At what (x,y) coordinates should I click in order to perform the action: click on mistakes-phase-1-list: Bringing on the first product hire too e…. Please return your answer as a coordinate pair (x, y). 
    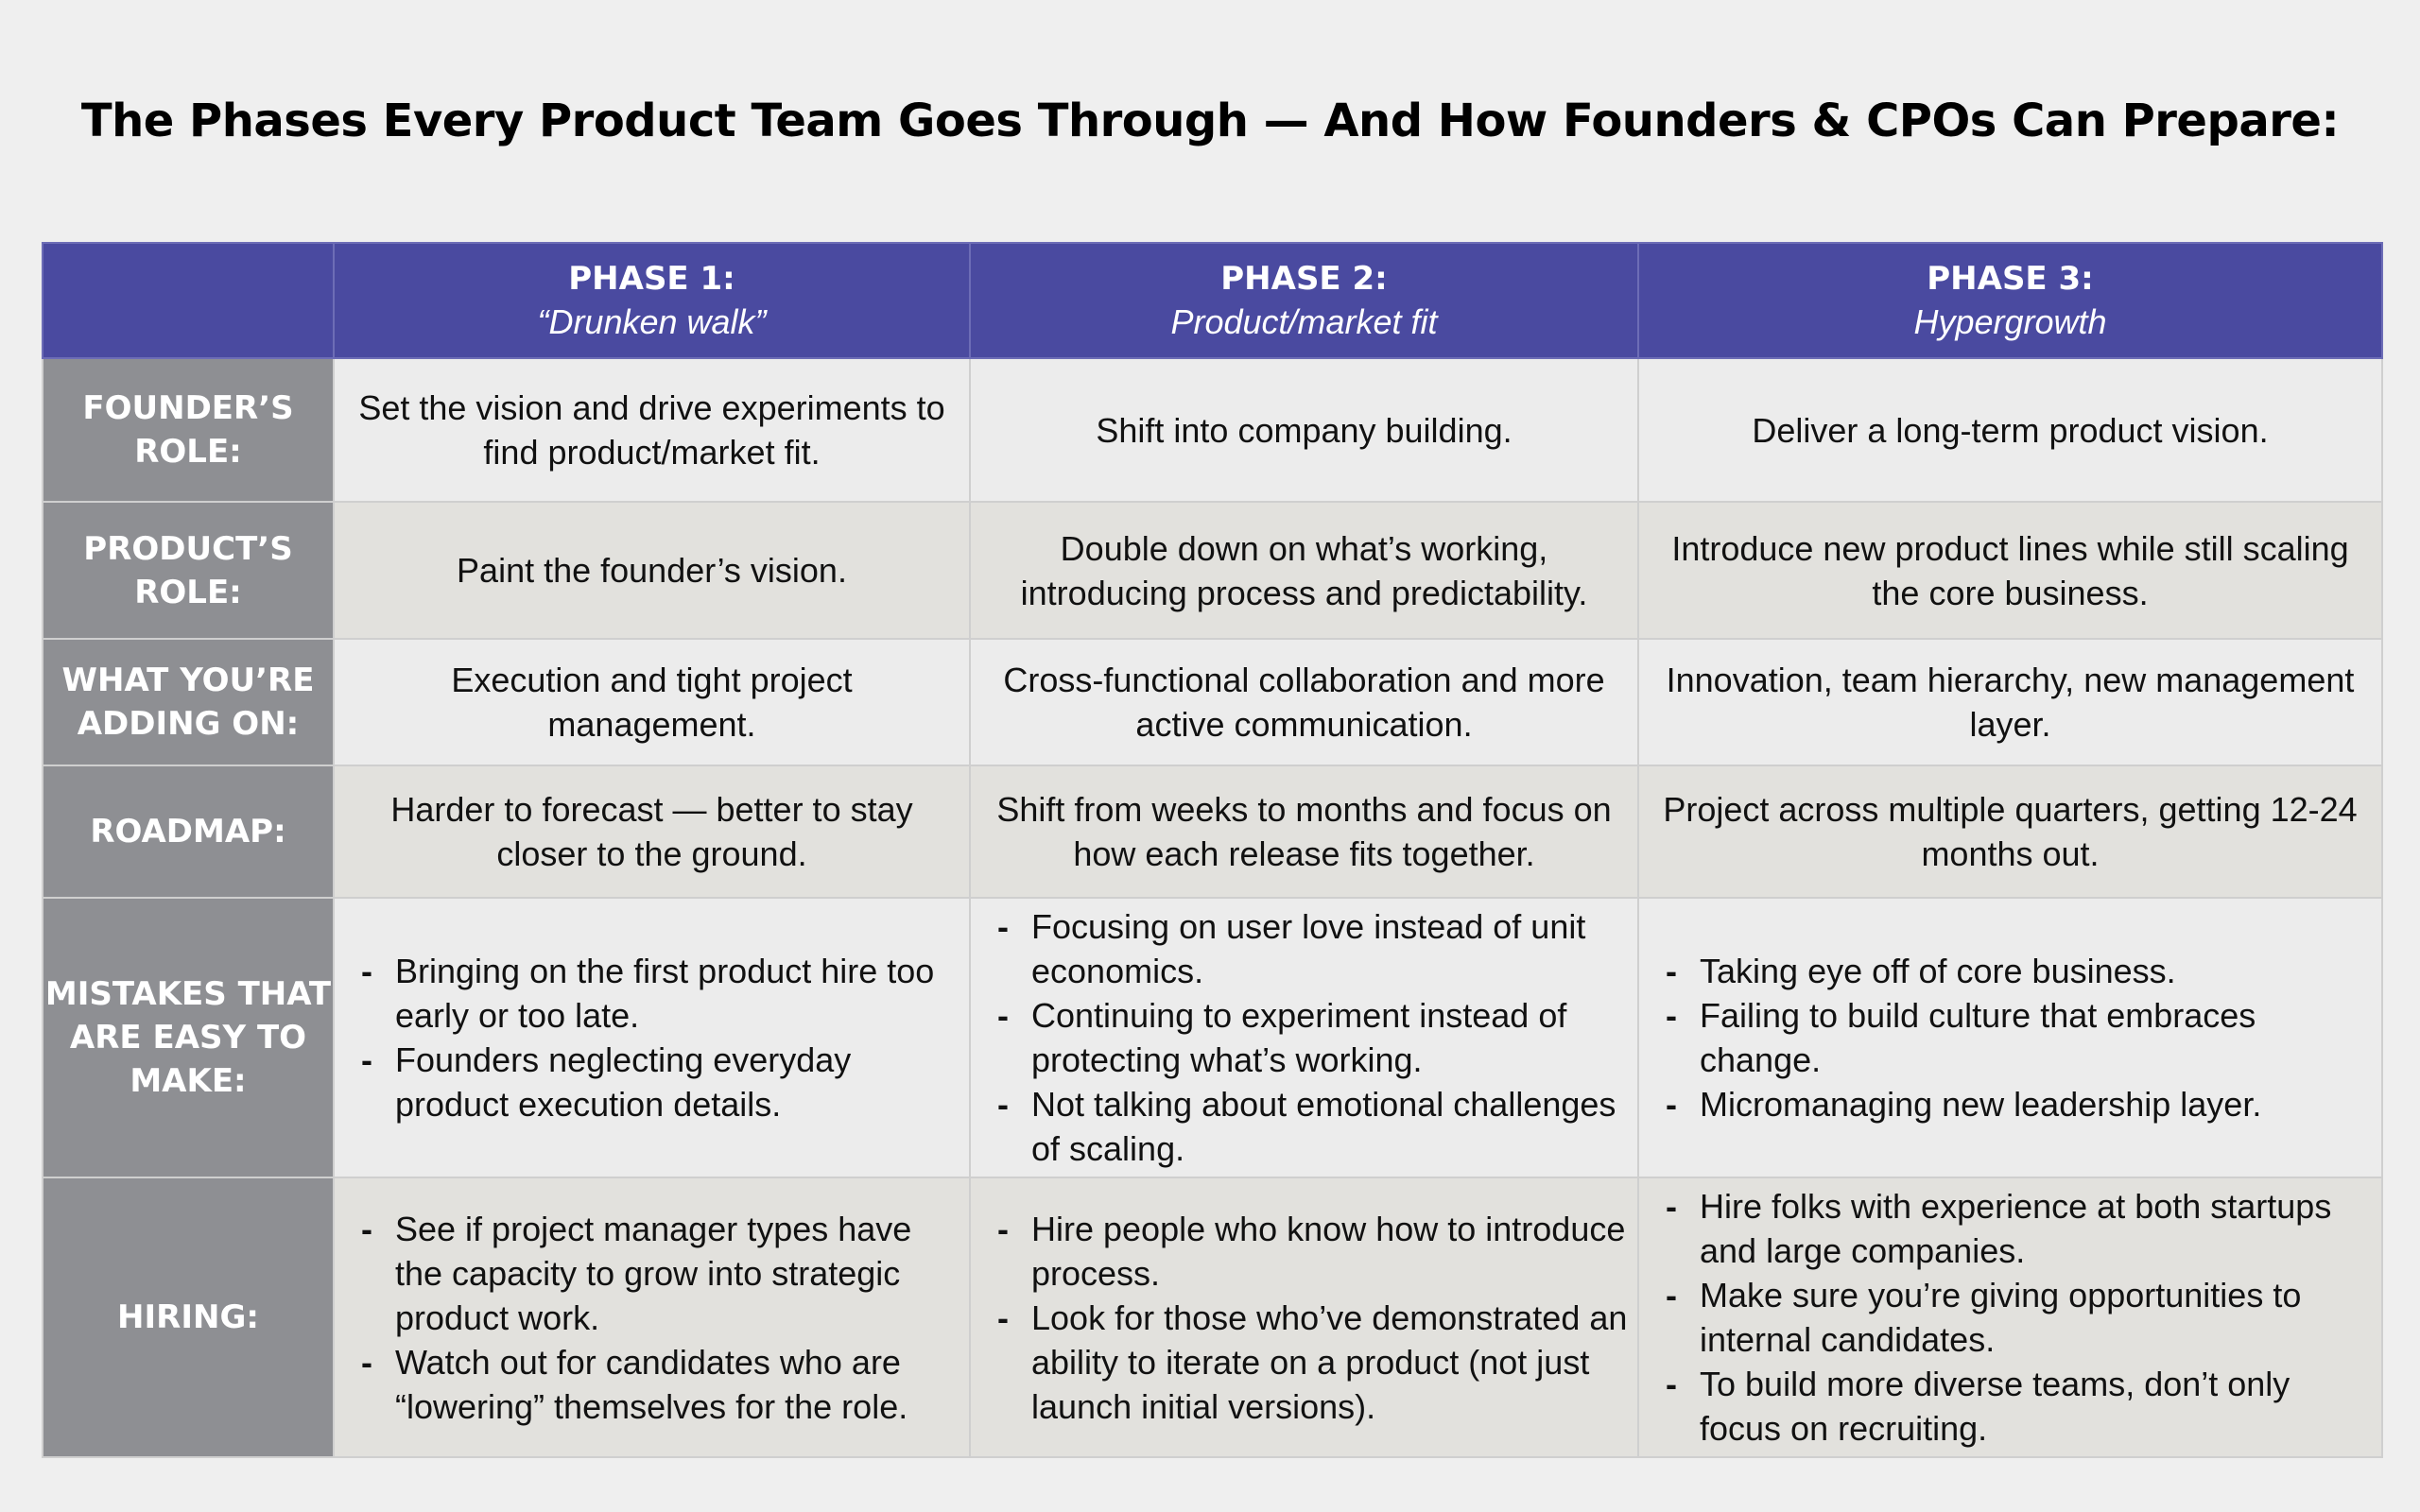
    Looking at the image, I should click on (660, 1037).